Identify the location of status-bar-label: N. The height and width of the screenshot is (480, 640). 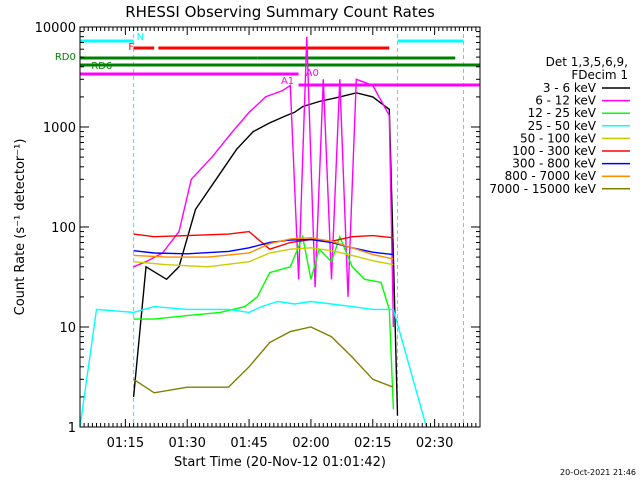
(140, 37).